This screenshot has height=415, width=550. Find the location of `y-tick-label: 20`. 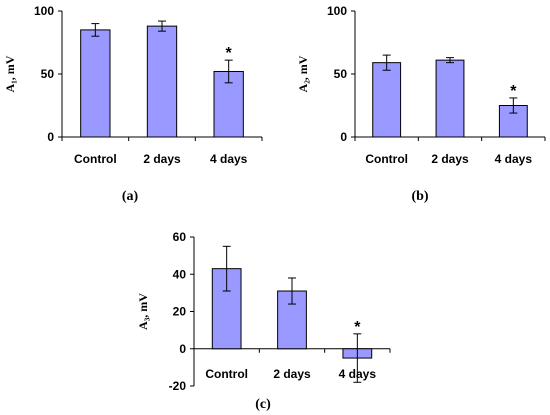

y-tick-label: 20 is located at coordinates (180, 312).